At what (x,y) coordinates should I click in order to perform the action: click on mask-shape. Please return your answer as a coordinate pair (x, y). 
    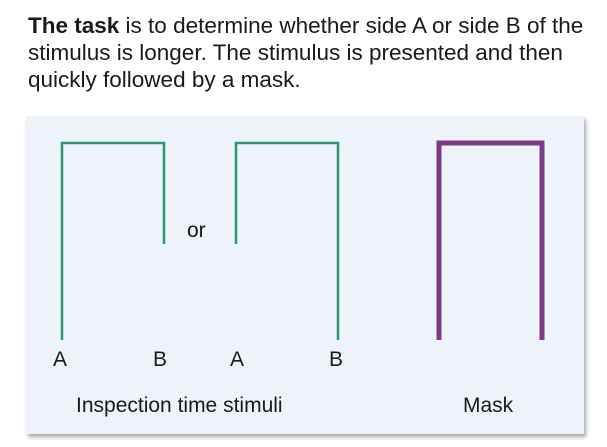
    Looking at the image, I should click on (490, 240).